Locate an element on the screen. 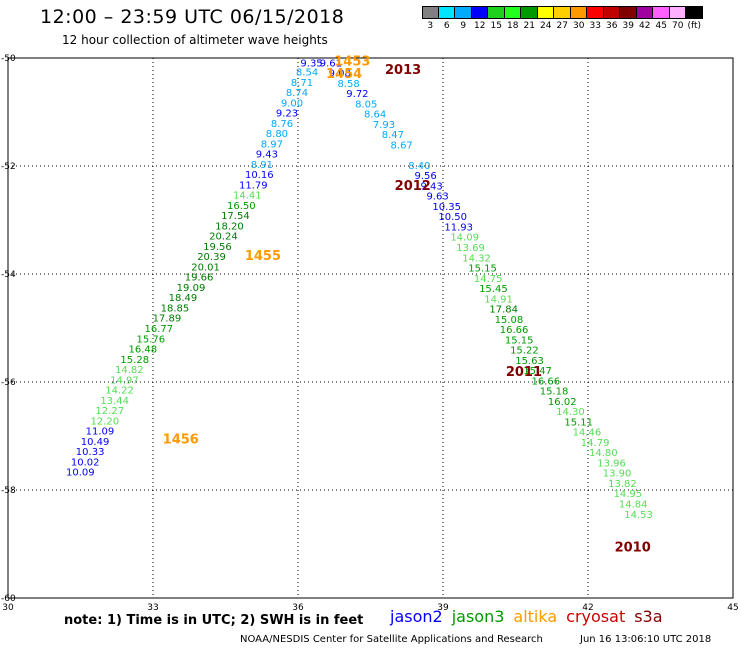 Image resolution: width=740 pixels, height=650 pixels. latitude-tick-label: -56 is located at coordinates (8, 383).